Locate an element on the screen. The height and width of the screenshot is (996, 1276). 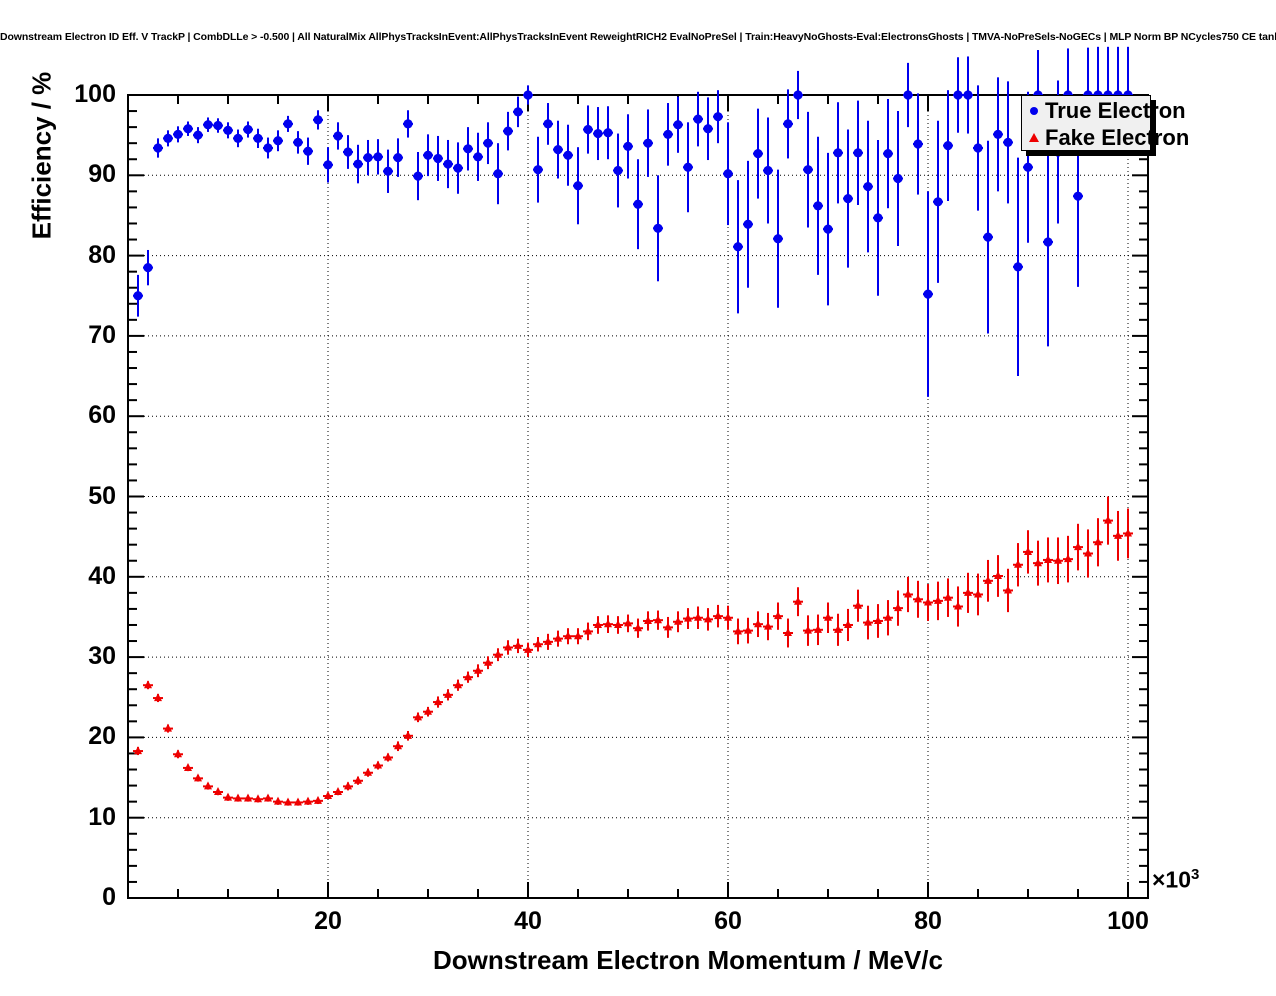
y-tick-label: 30 is located at coordinates (102, 656).